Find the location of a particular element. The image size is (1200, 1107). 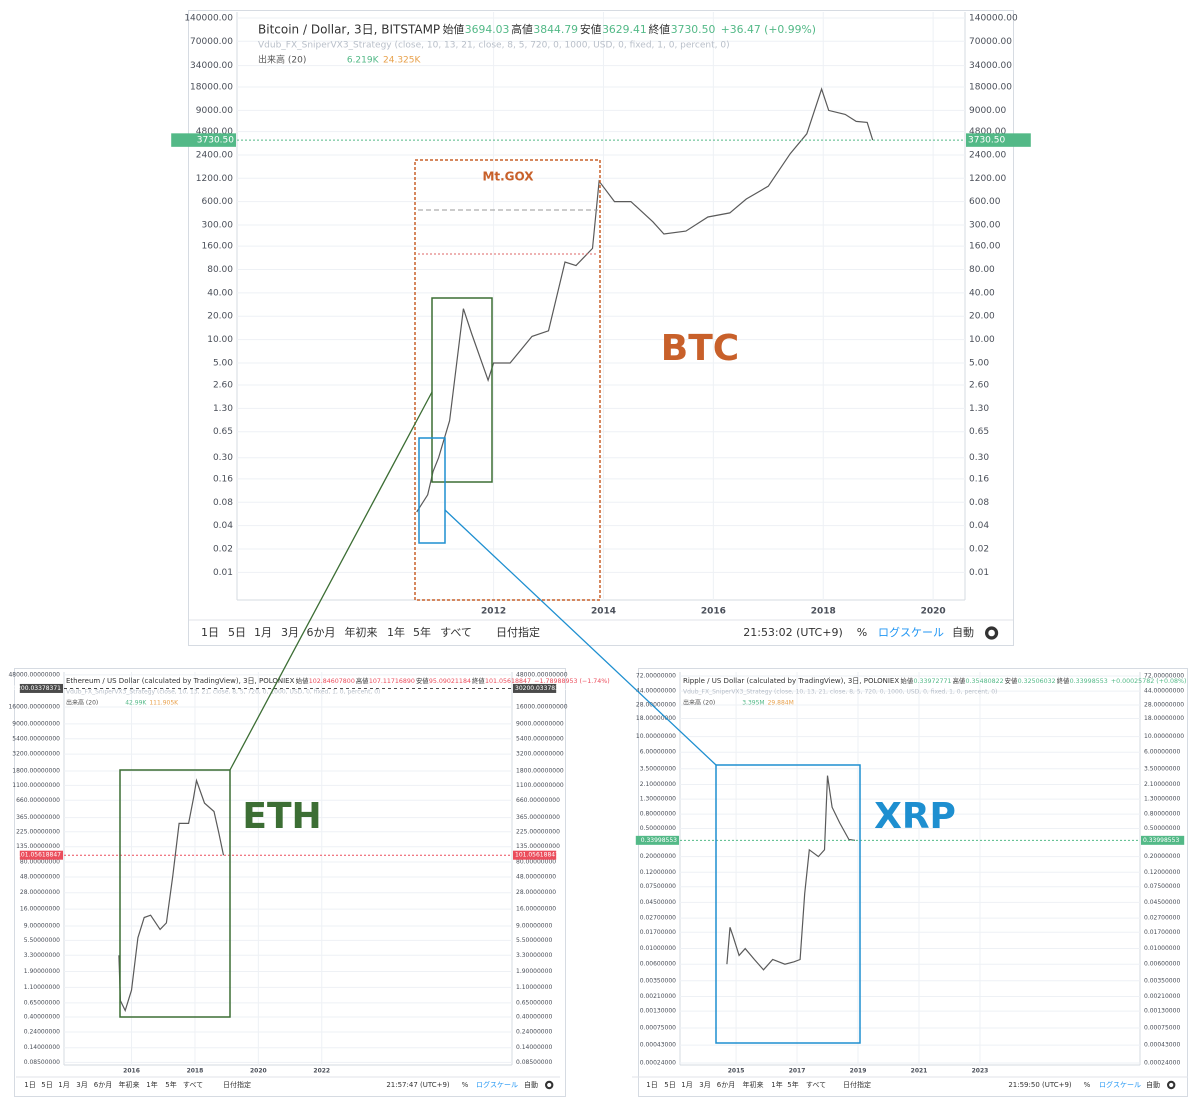

y-tick-label: 28.00000000 is located at coordinates (1164, 704).